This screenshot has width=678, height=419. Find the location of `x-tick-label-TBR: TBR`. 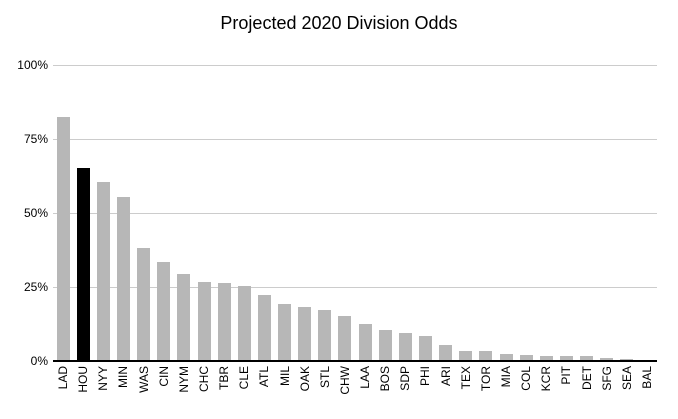

x-tick-label-TBR: TBR is located at coordinates (224, 378).